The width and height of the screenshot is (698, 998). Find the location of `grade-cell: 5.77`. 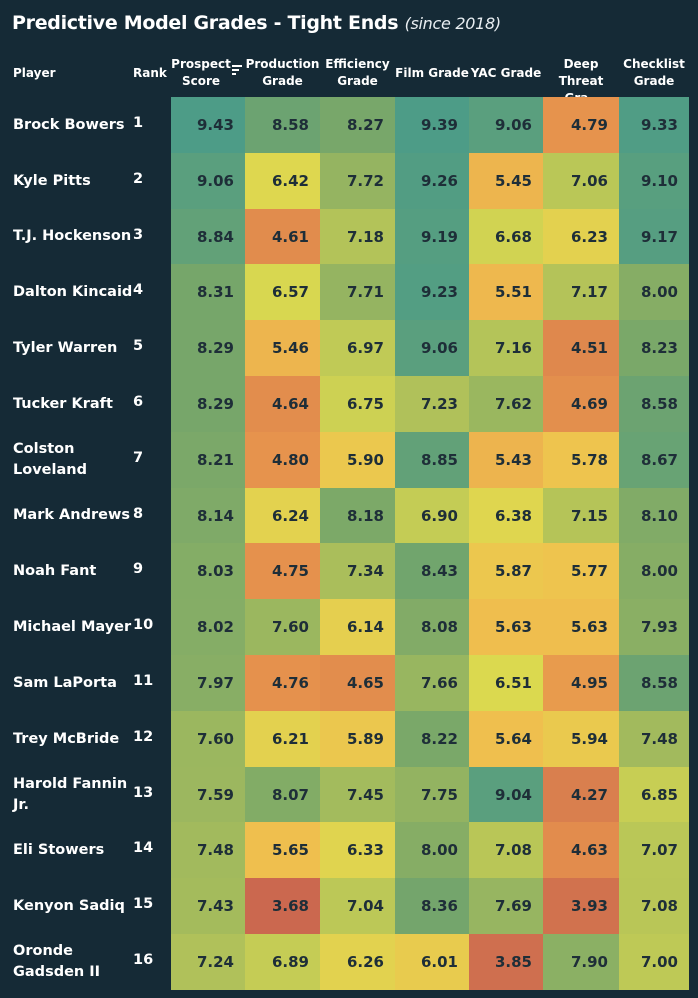

grade-cell: 5.77 is located at coordinates (581, 571).